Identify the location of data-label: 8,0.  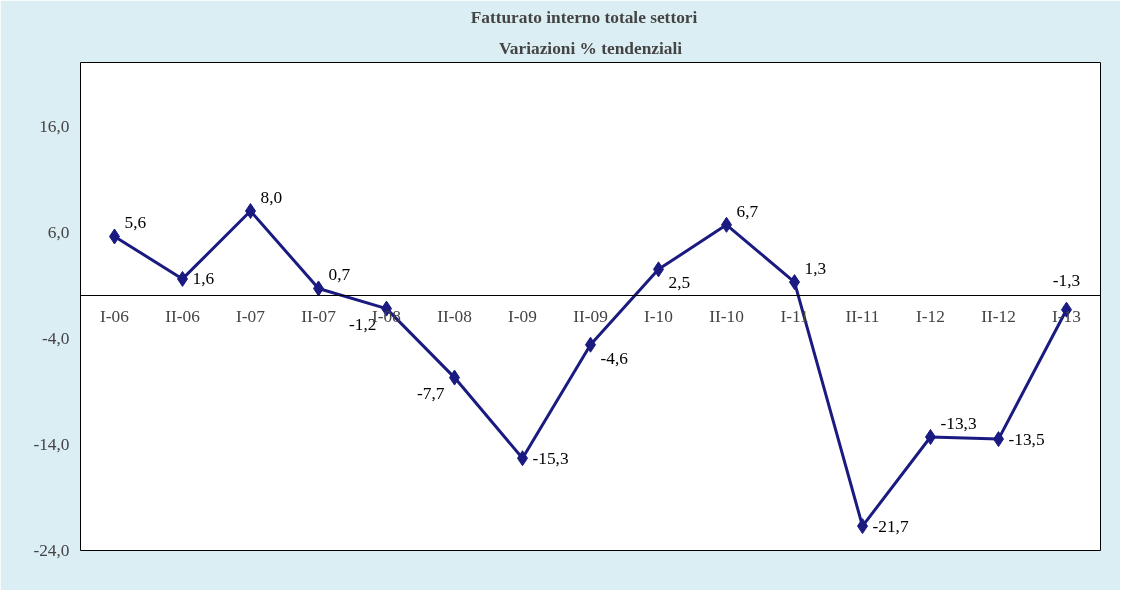
(271, 198).